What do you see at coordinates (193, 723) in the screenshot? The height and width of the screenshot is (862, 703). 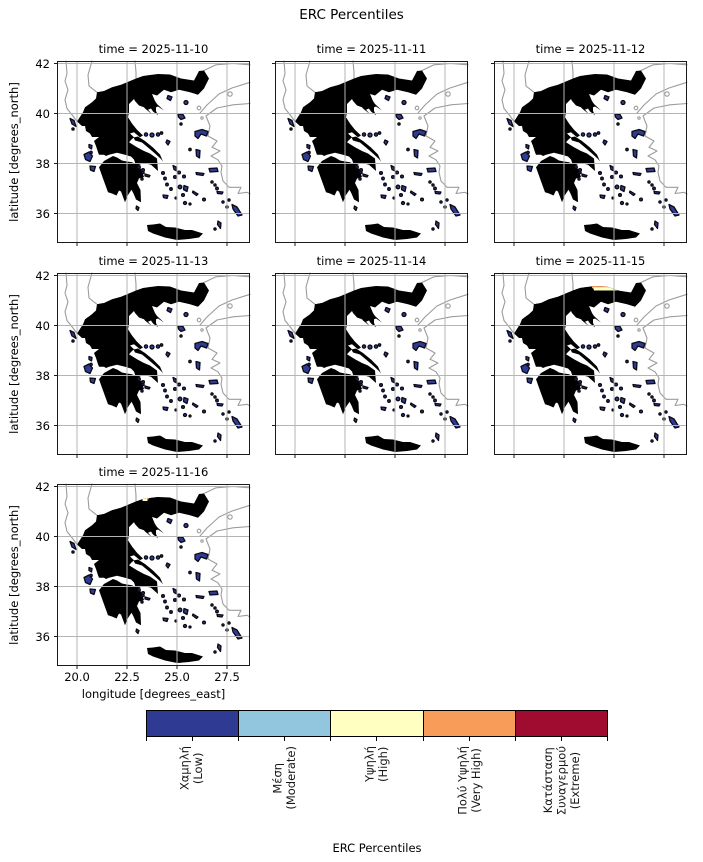 I see `colorbar-segment-low` at bounding box center [193, 723].